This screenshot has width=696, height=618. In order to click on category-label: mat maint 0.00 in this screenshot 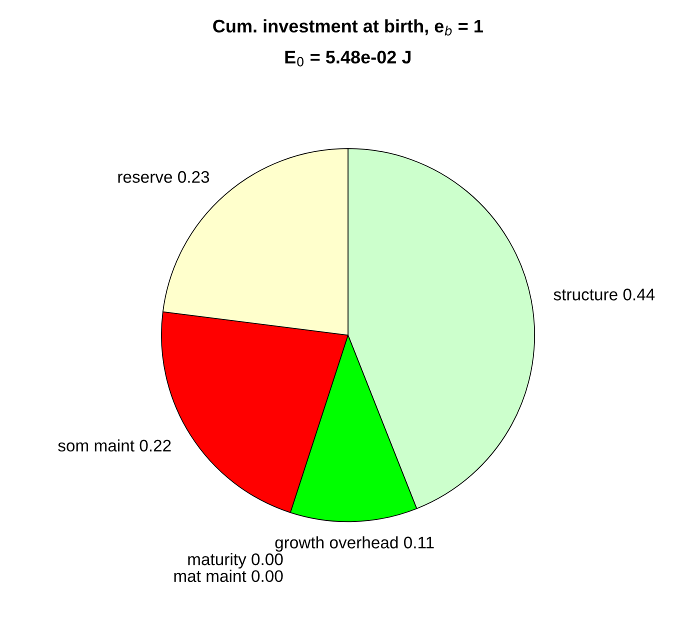, I will do `click(228, 576)`.